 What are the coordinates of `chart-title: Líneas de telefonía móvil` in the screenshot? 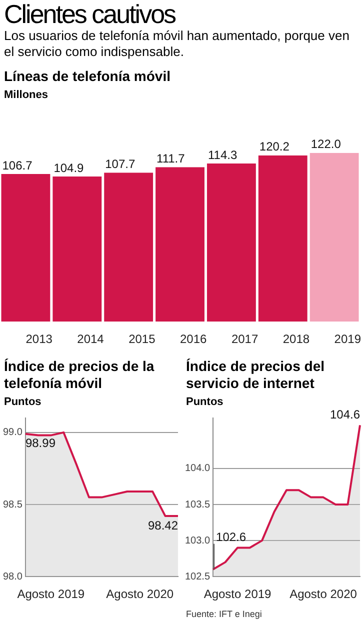 It's located at (87, 76).